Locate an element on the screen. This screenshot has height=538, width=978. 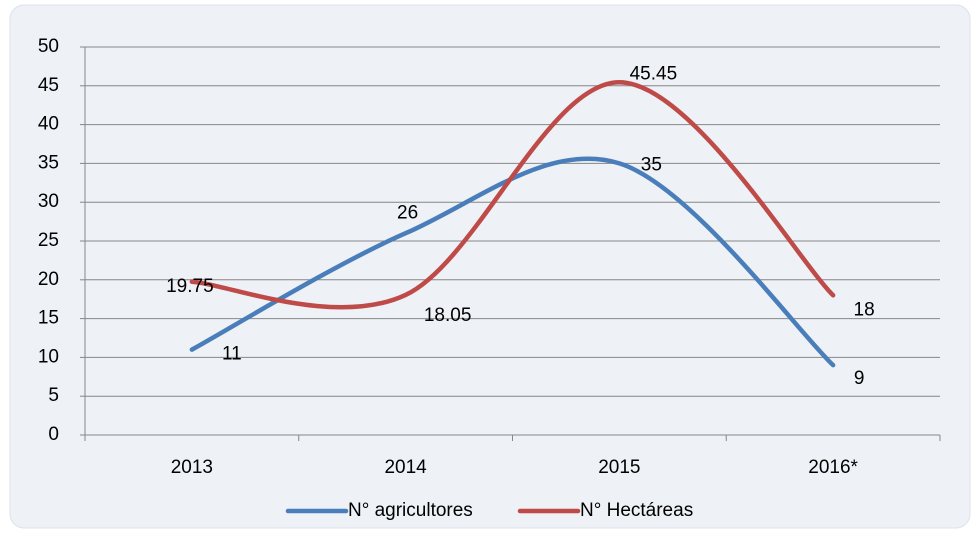
legend-label: N° agricultores is located at coordinates (410, 510).